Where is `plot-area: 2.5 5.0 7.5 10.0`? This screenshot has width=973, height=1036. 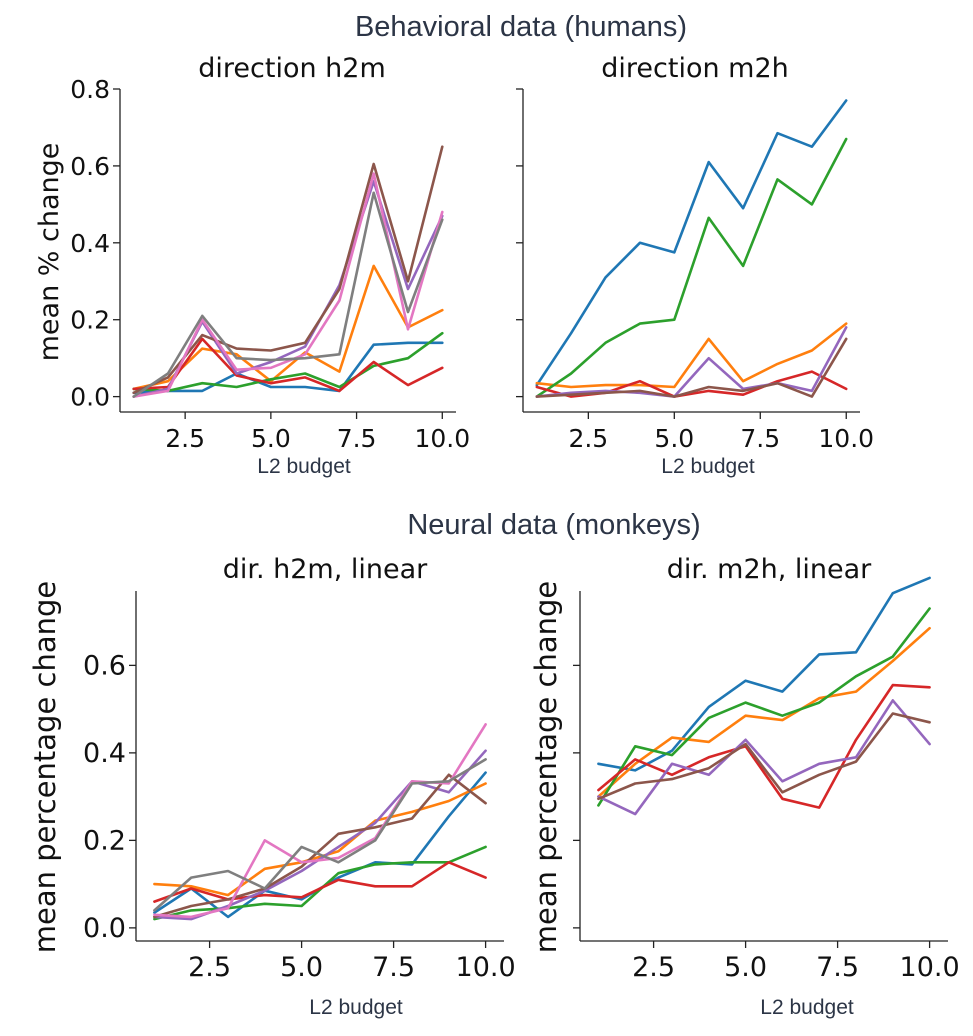
plot-area: 2.5 5.0 7.5 10.0 is located at coordinates (695, 270).